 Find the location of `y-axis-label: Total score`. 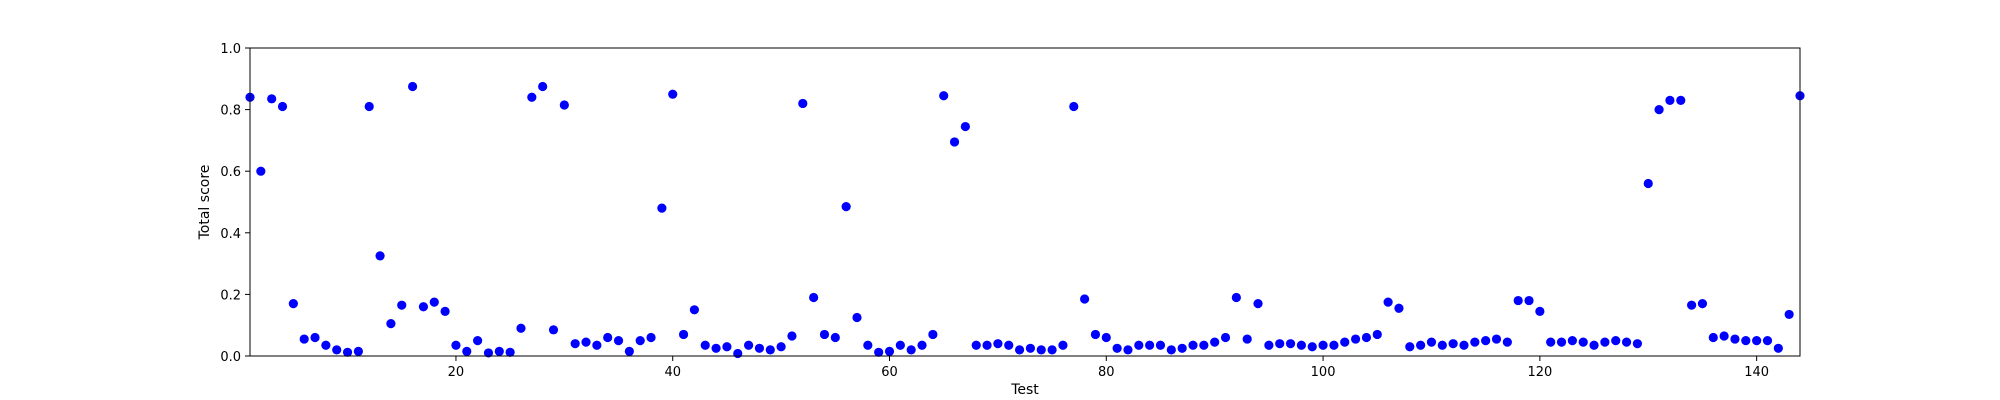

y-axis-label: Total score is located at coordinates (205, 203).